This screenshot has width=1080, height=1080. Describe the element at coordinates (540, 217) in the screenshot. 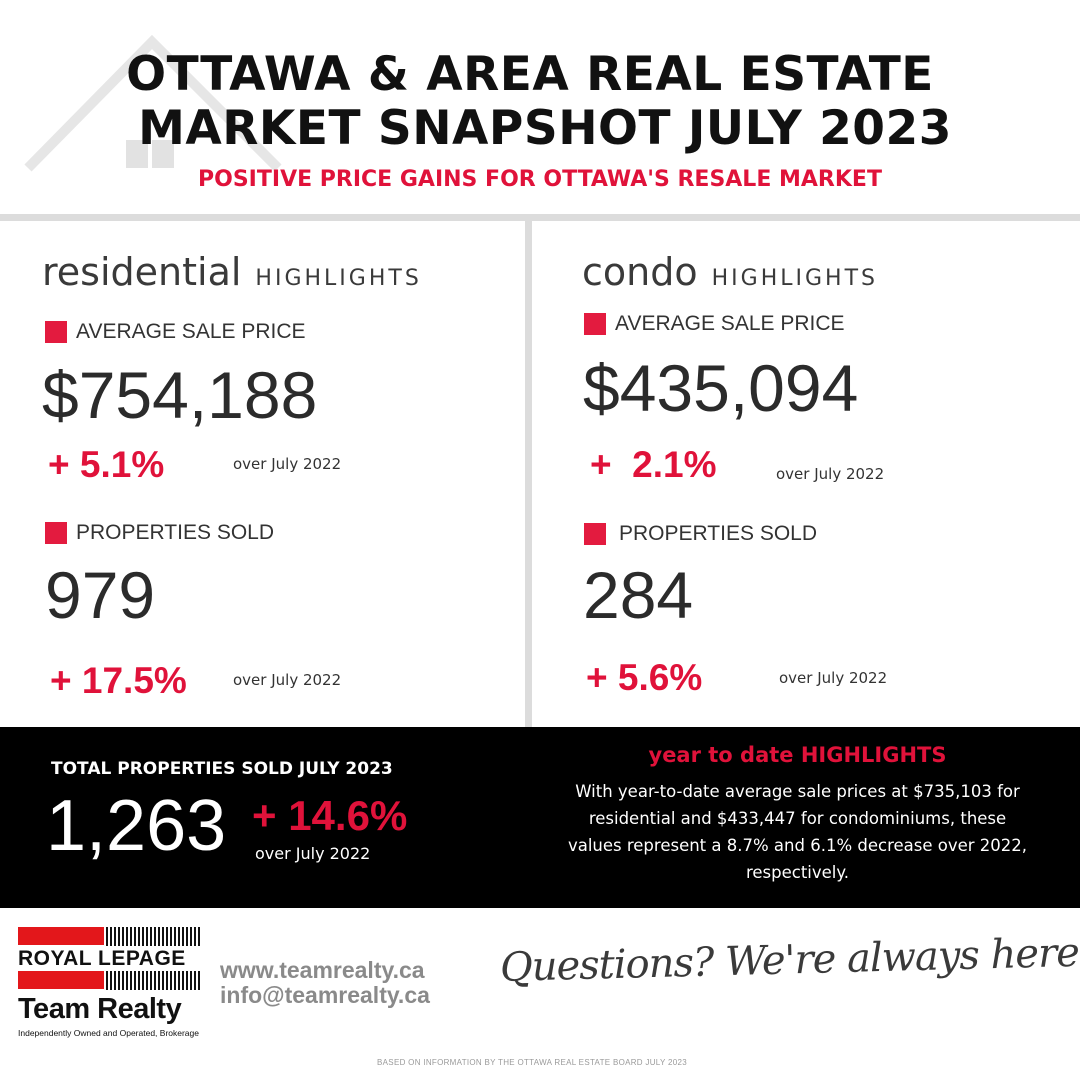

I see `top-divider` at that location.